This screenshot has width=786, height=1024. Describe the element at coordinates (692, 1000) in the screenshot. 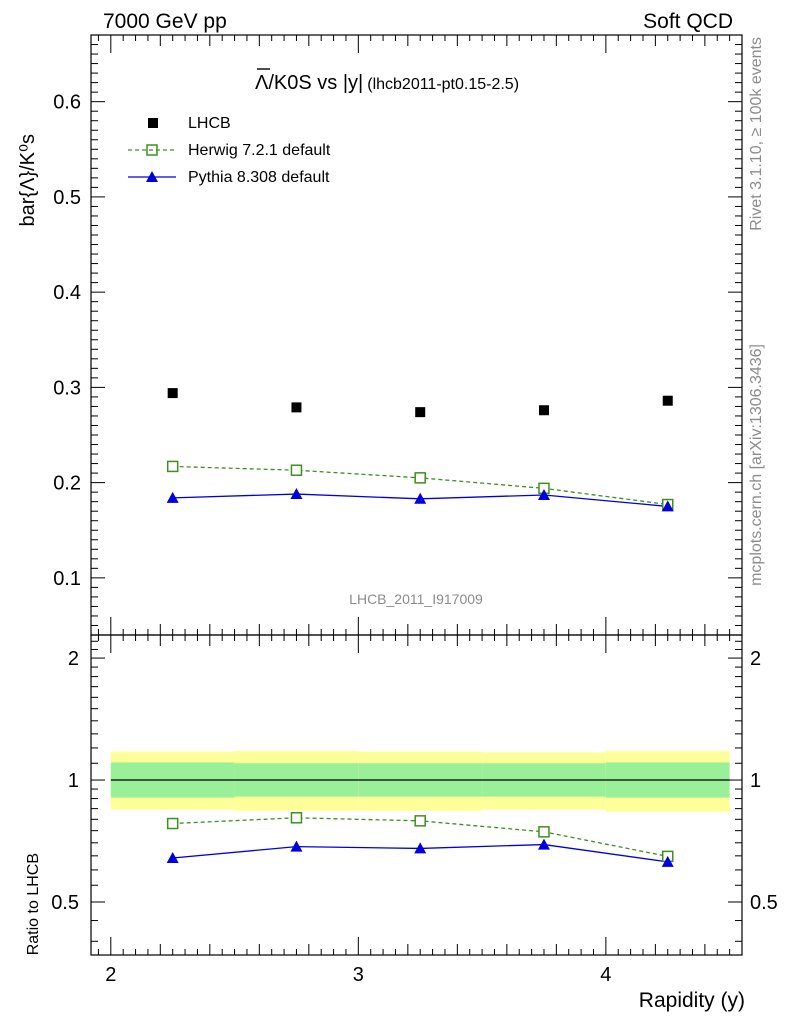

I see `xlabel: Rapidity (y)` at that location.